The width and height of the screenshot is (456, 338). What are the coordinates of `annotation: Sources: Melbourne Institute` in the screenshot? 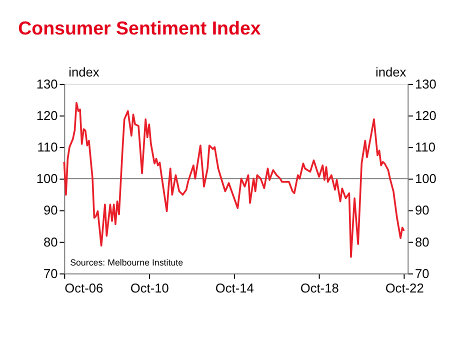 It's located at (127, 263).